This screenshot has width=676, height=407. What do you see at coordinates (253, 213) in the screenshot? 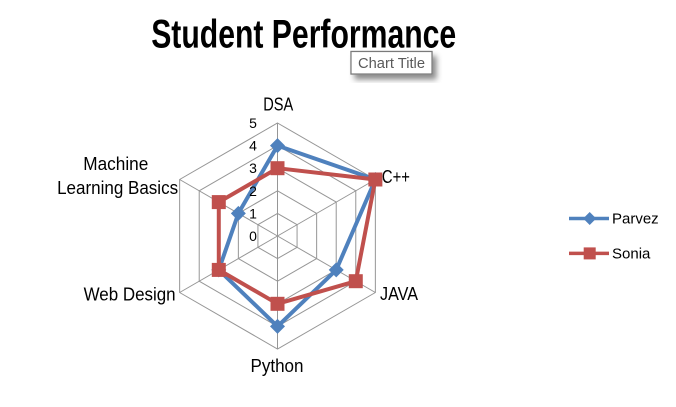
I see `svg-text: 1` at bounding box center [253, 213].